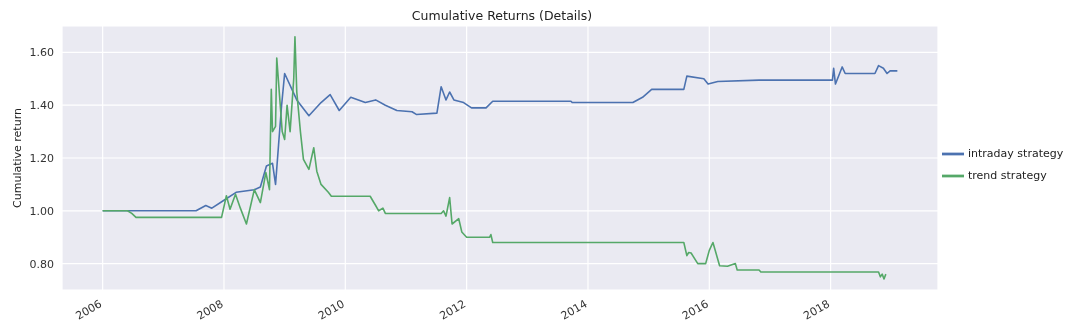  What do you see at coordinates (17, 158) in the screenshot?
I see `y-axis-title: Cumulative return` at bounding box center [17, 158].